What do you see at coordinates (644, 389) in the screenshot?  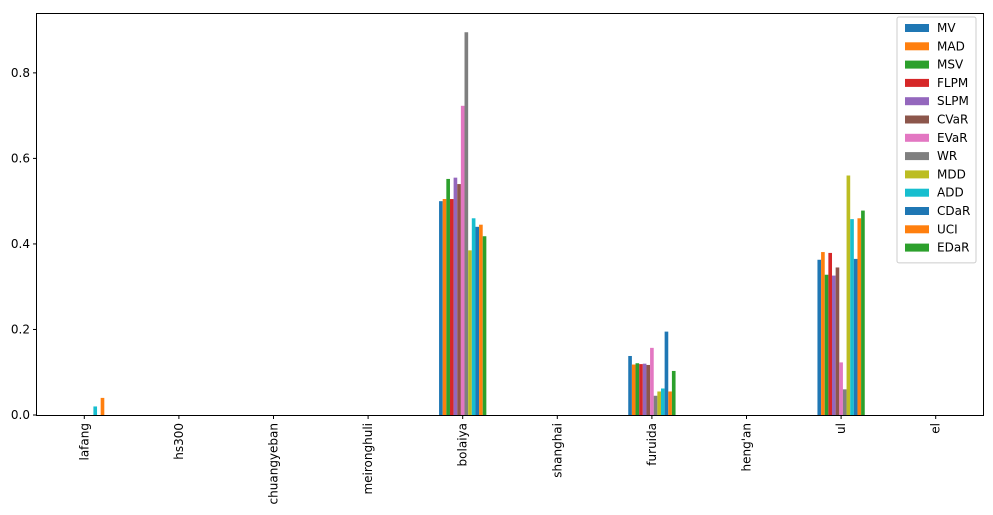 I see `bar-slpm-furuida` at bounding box center [644, 389].